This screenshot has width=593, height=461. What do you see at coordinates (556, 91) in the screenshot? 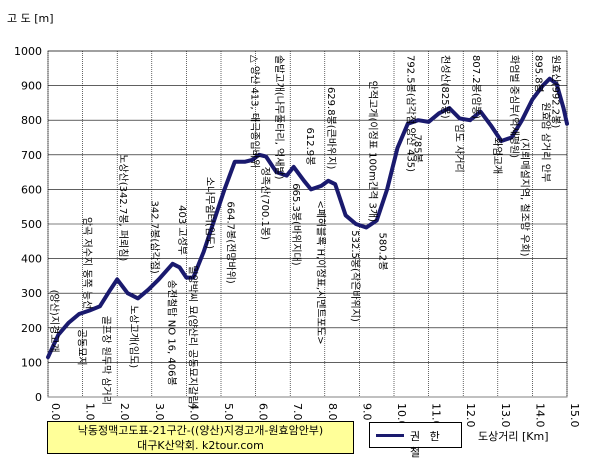
I see `annotation-label: 원효산(992.2봉)` at bounding box center [556, 91].